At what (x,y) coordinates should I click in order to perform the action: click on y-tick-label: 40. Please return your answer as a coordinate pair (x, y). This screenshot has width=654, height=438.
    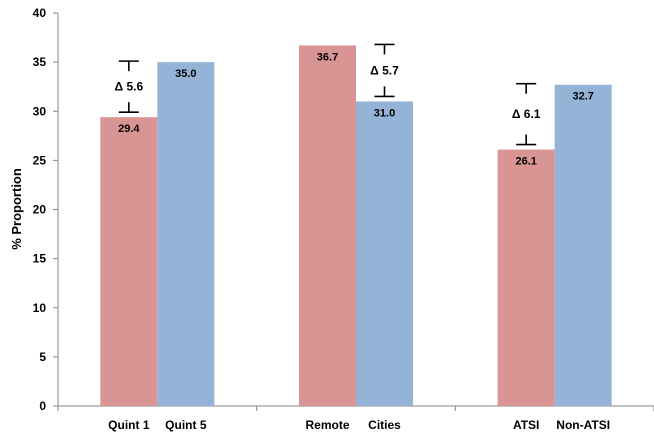
    Looking at the image, I should click on (40, 13).